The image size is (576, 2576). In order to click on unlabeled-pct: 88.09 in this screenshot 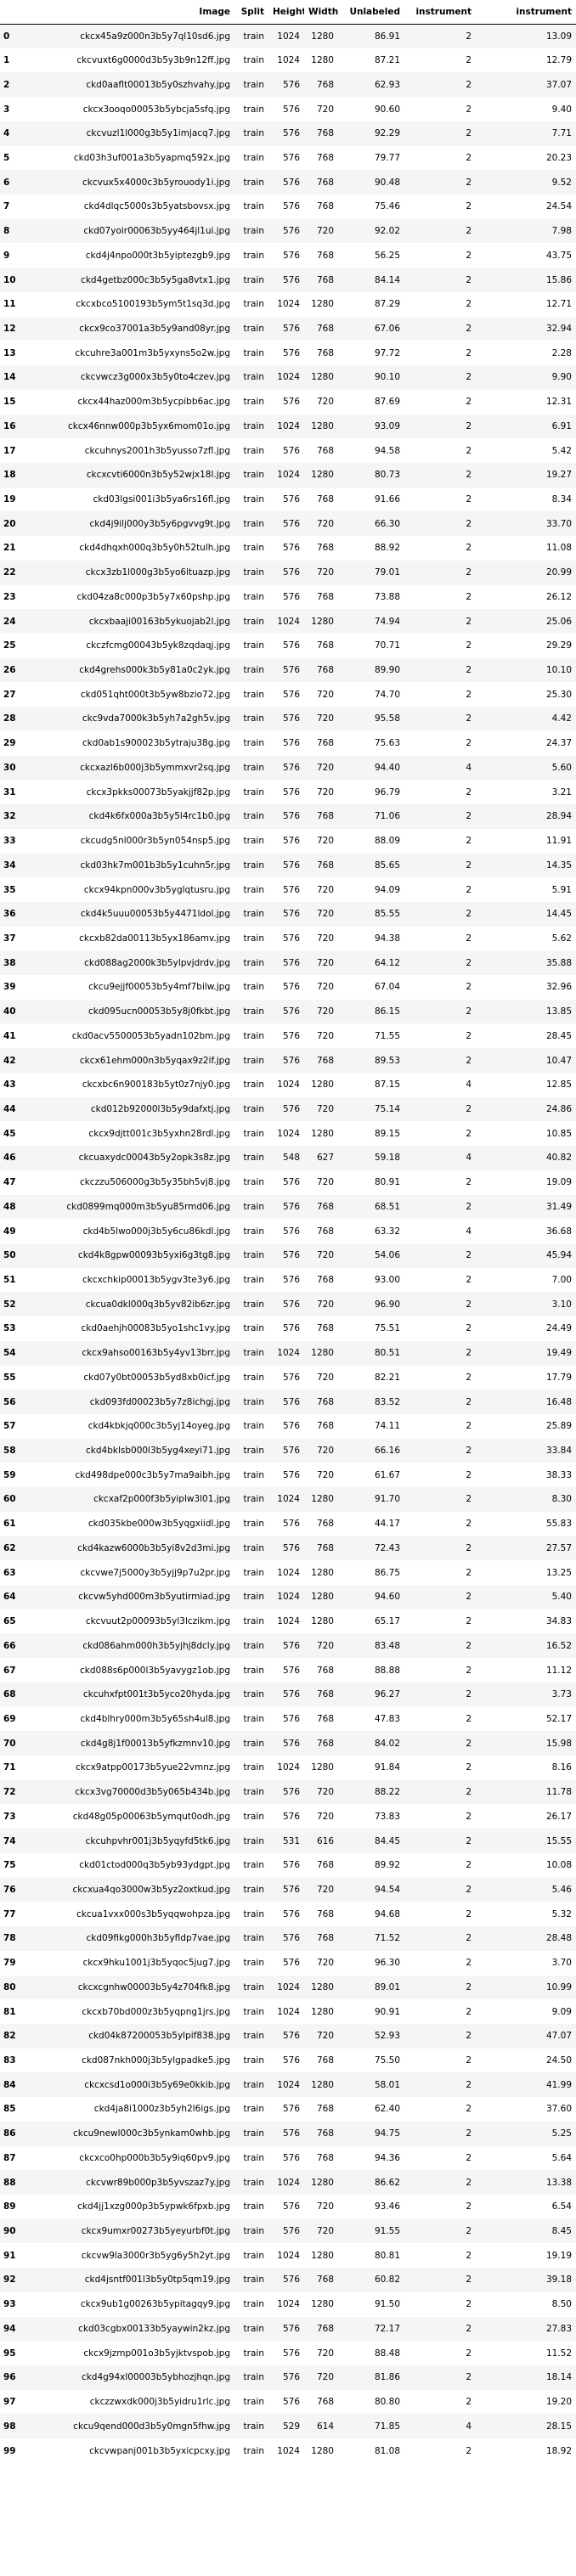, I will do `click(371, 841)`.